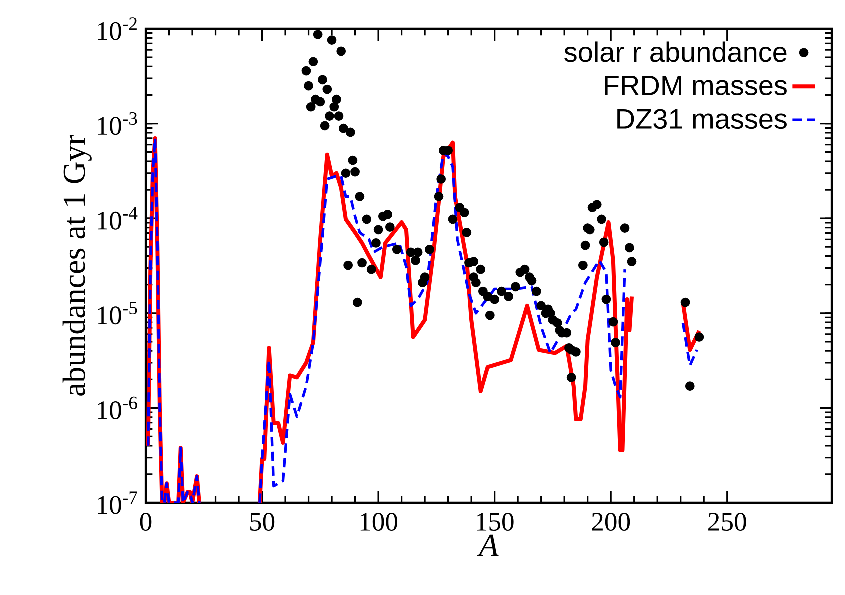 This screenshot has height=595, width=845. I want to click on legend-label: DZ31 masses, so click(702, 119).